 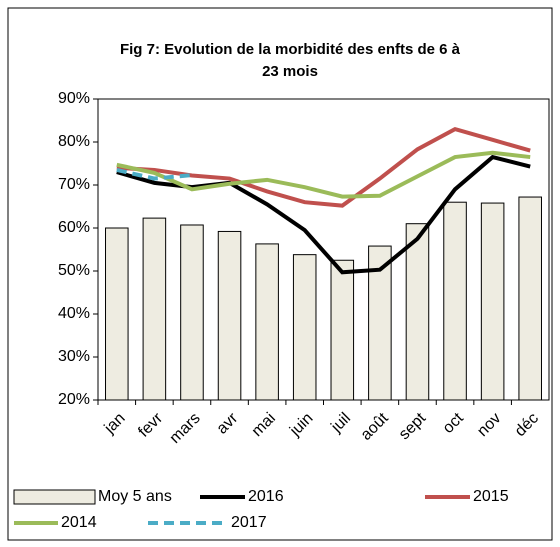 I want to click on legend-swatch, so click(x=54, y=497).